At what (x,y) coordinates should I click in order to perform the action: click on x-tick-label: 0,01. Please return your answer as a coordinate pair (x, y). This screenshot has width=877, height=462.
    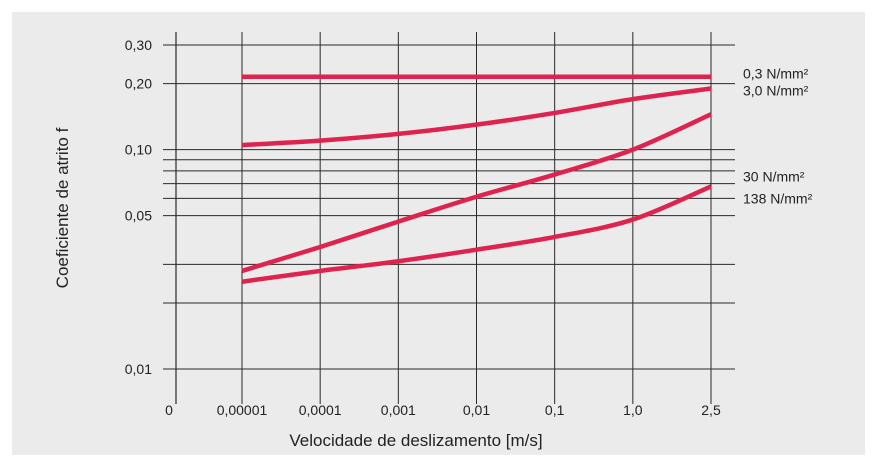
    Looking at the image, I should click on (476, 410).